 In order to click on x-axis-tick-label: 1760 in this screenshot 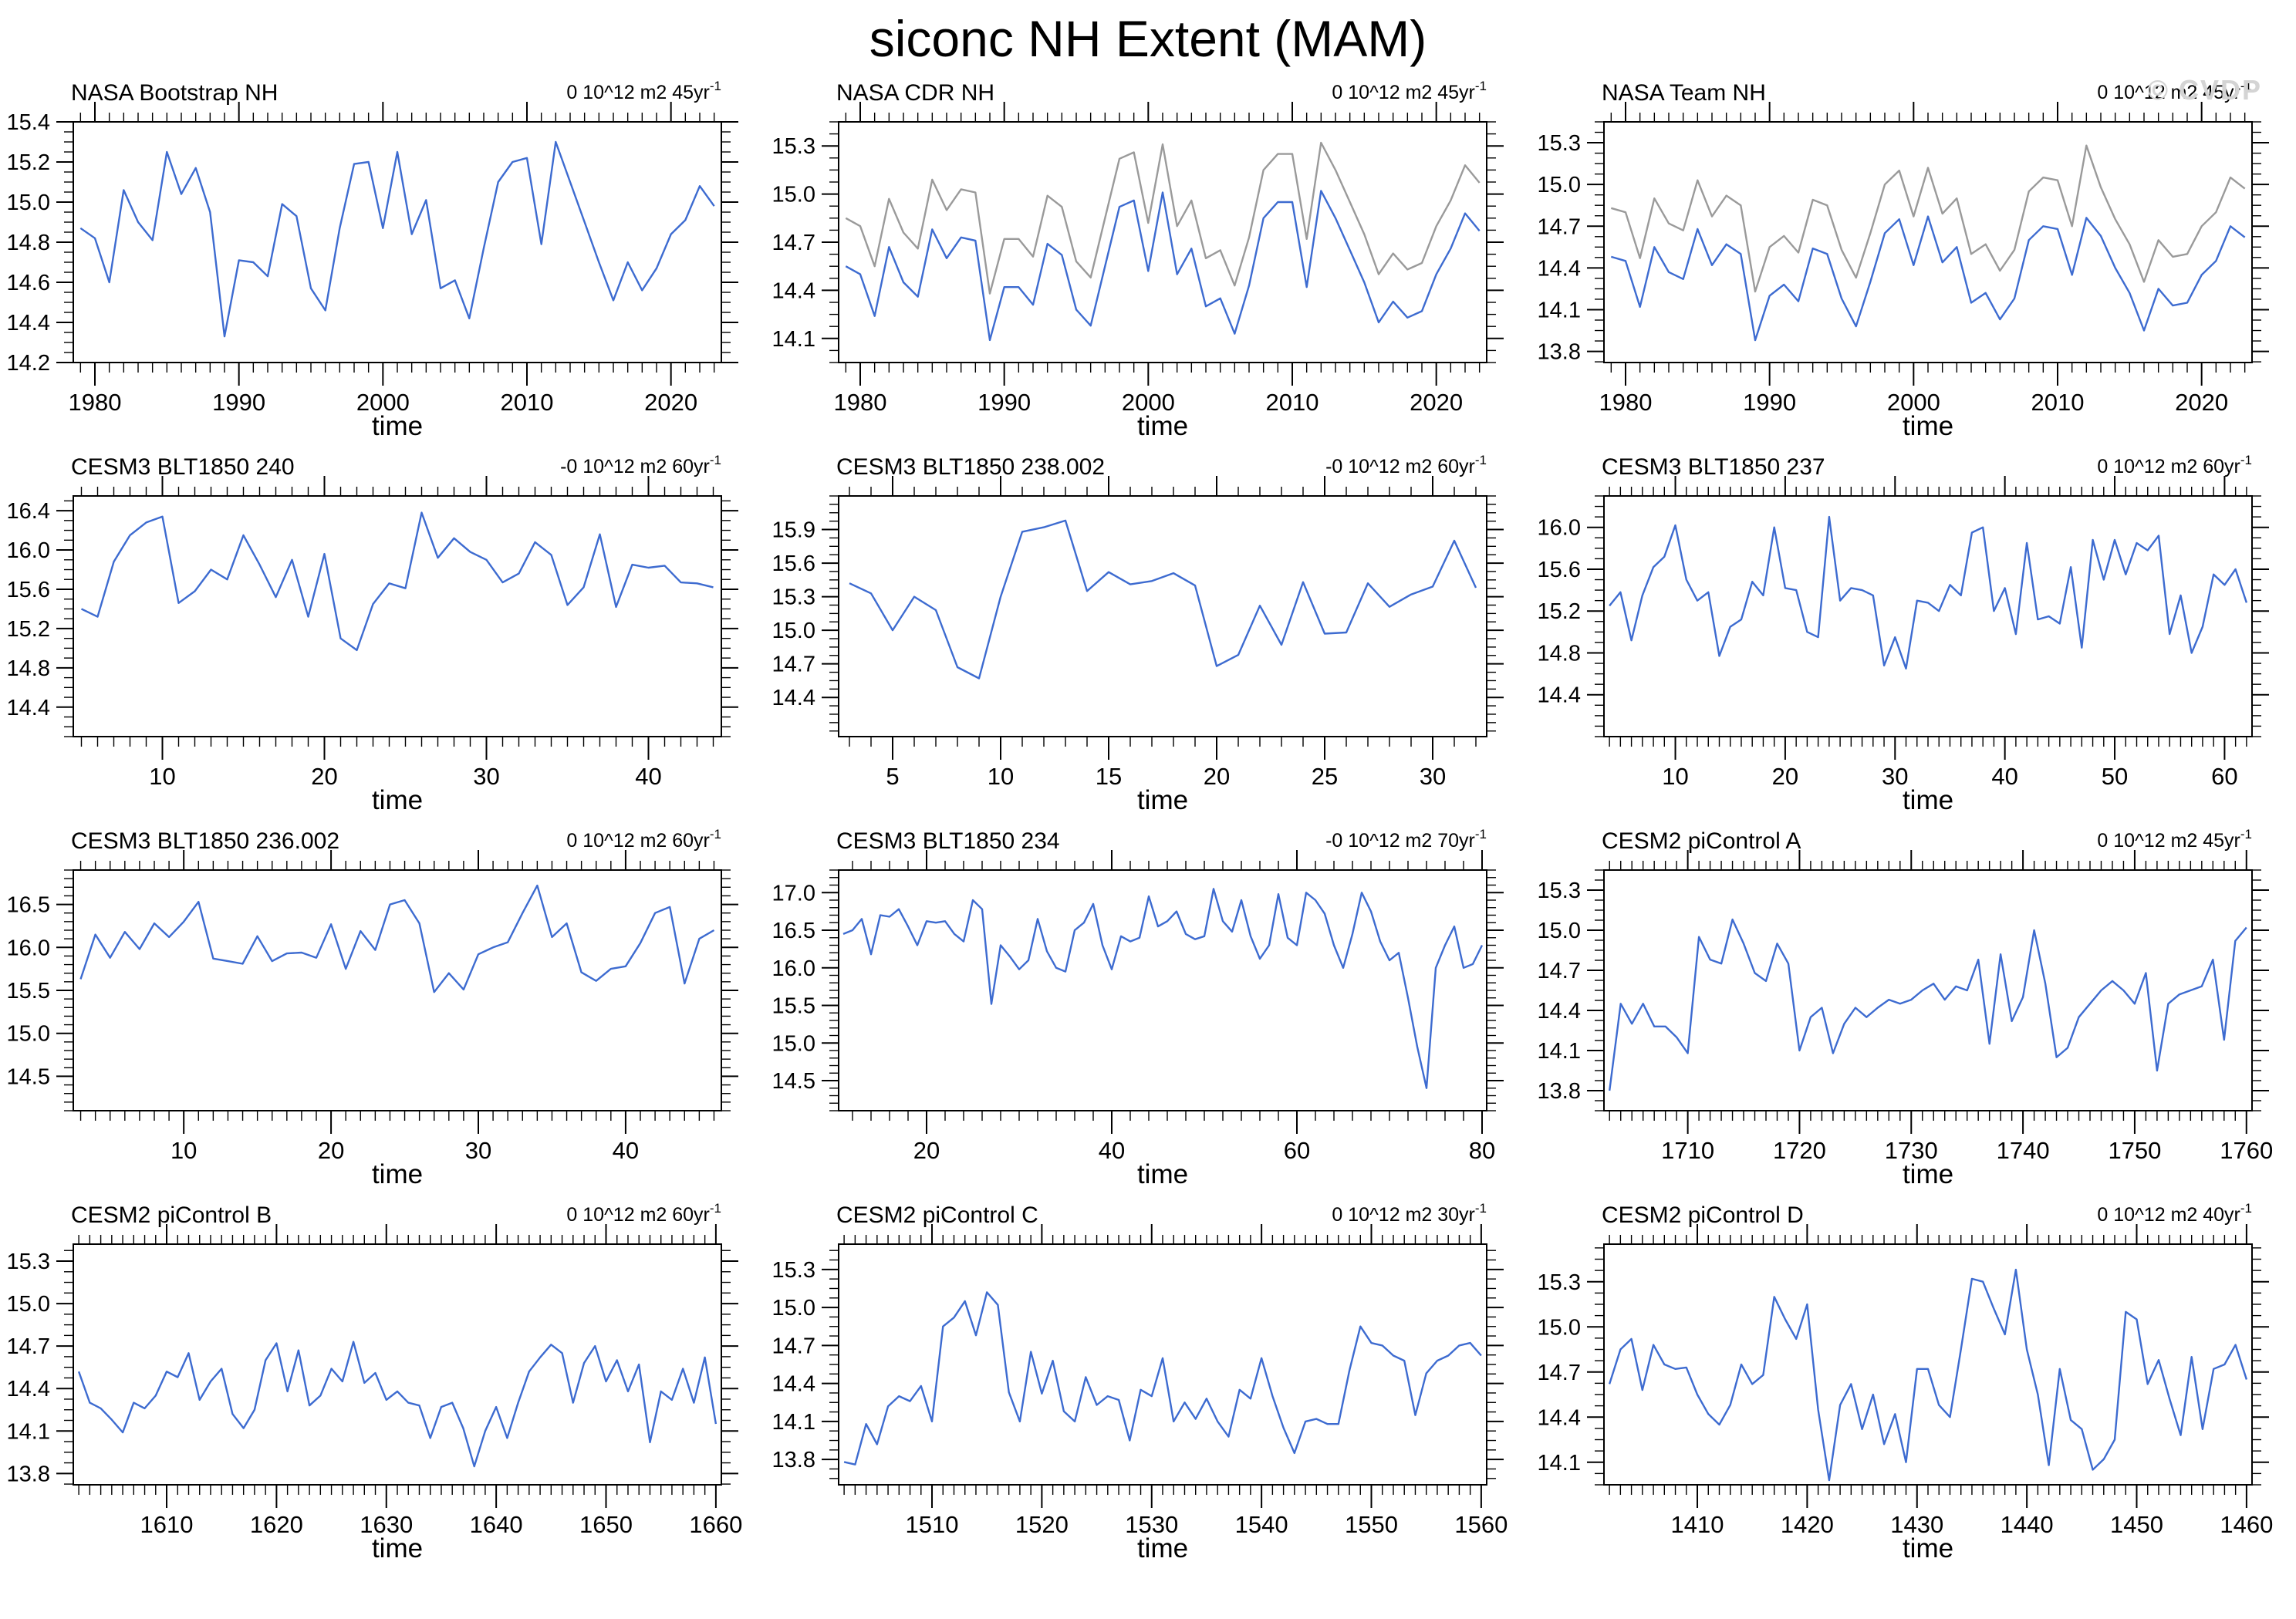, I will do `click(2246, 1151)`.